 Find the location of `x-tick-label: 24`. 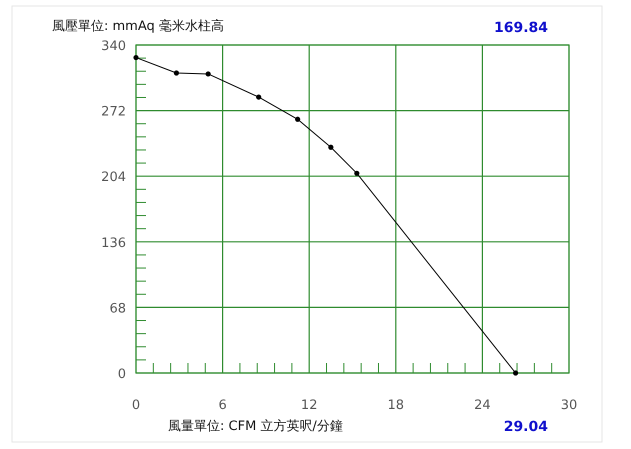

x-tick-label: 24 is located at coordinates (482, 405).